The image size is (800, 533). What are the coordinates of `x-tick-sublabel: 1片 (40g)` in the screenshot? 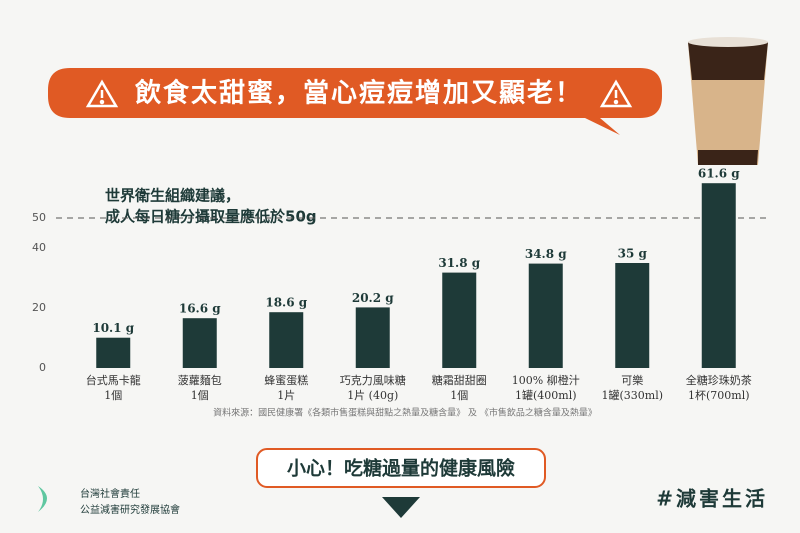 It's located at (372, 395).